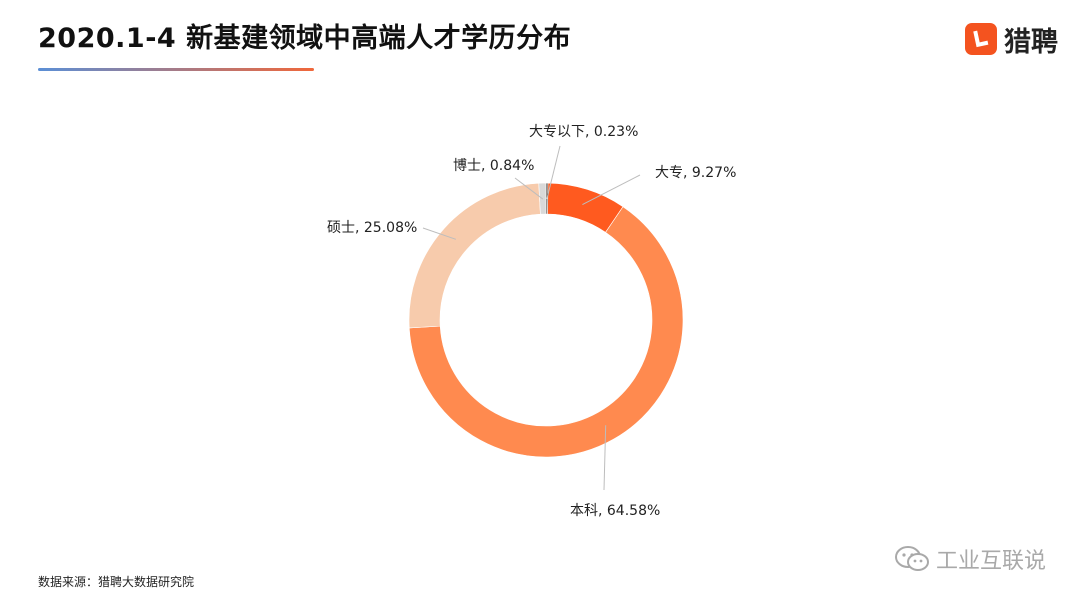 This screenshot has height=608, width=1080. What do you see at coordinates (474, 255) in the screenshot?
I see `slice-硕士` at bounding box center [474, 255].